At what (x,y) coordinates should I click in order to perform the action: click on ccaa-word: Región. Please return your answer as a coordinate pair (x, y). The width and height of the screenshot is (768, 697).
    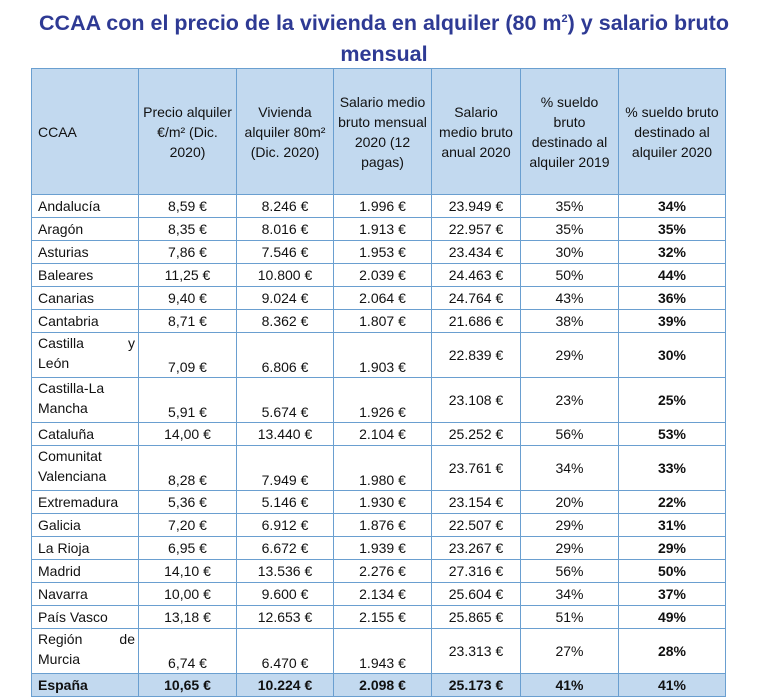
    Looking at the image, I should click on (60, 639).